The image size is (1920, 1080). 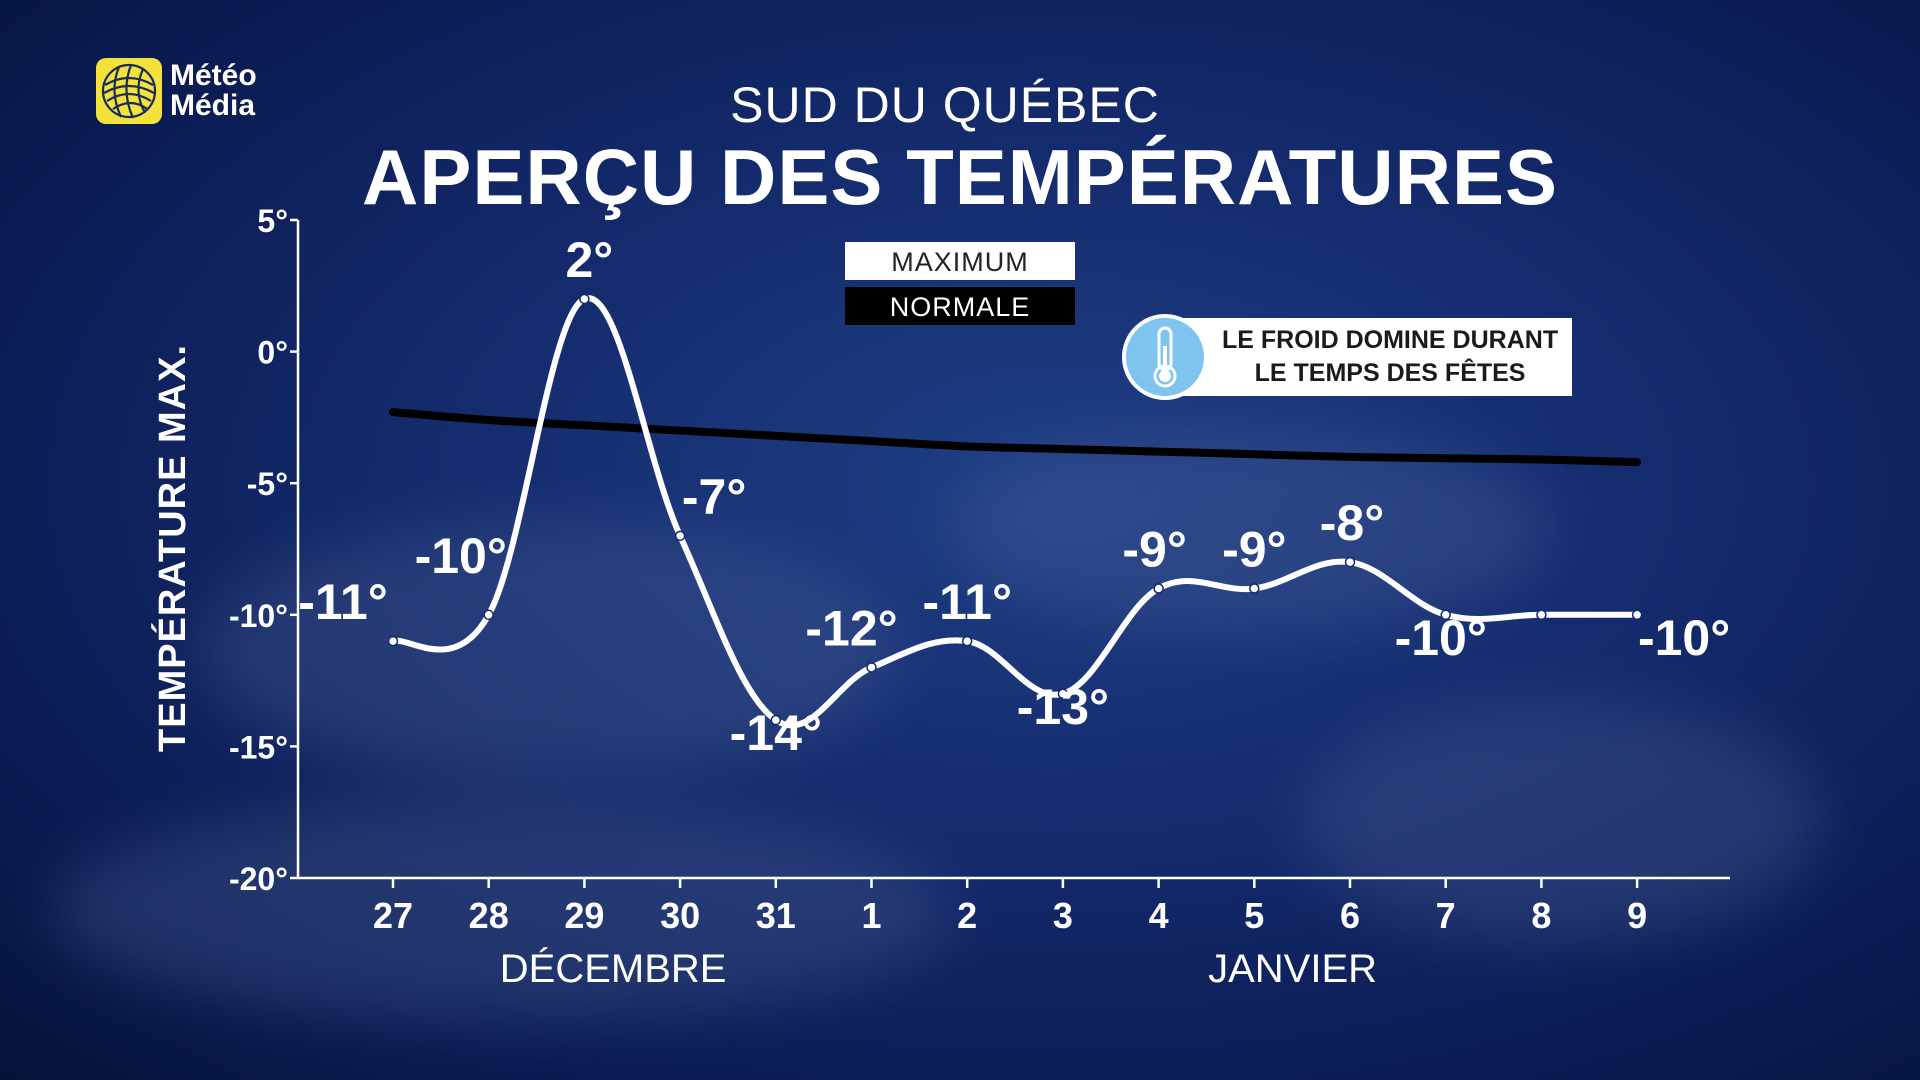 I want to click on x-tick-label: 5, so click(x=1254, y=915).